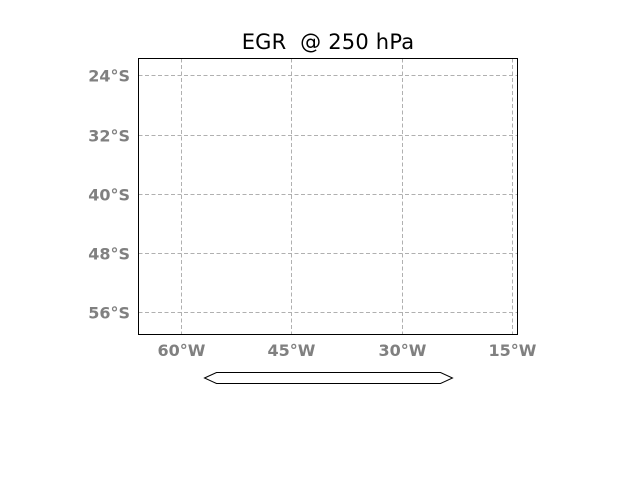 Image resolution: width=640 pixels, height=480 pixels. Describe the element at coordinates (328, 378) in the screenshot. I see `colorbar` at that location.